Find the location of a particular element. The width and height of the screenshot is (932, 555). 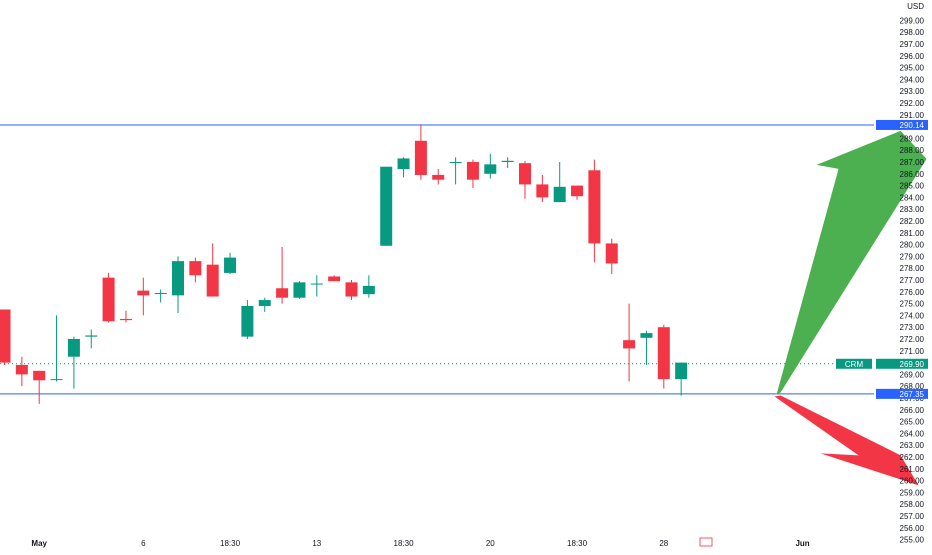

price-tick-label: 281.00 is located at coordinates (912, 233).